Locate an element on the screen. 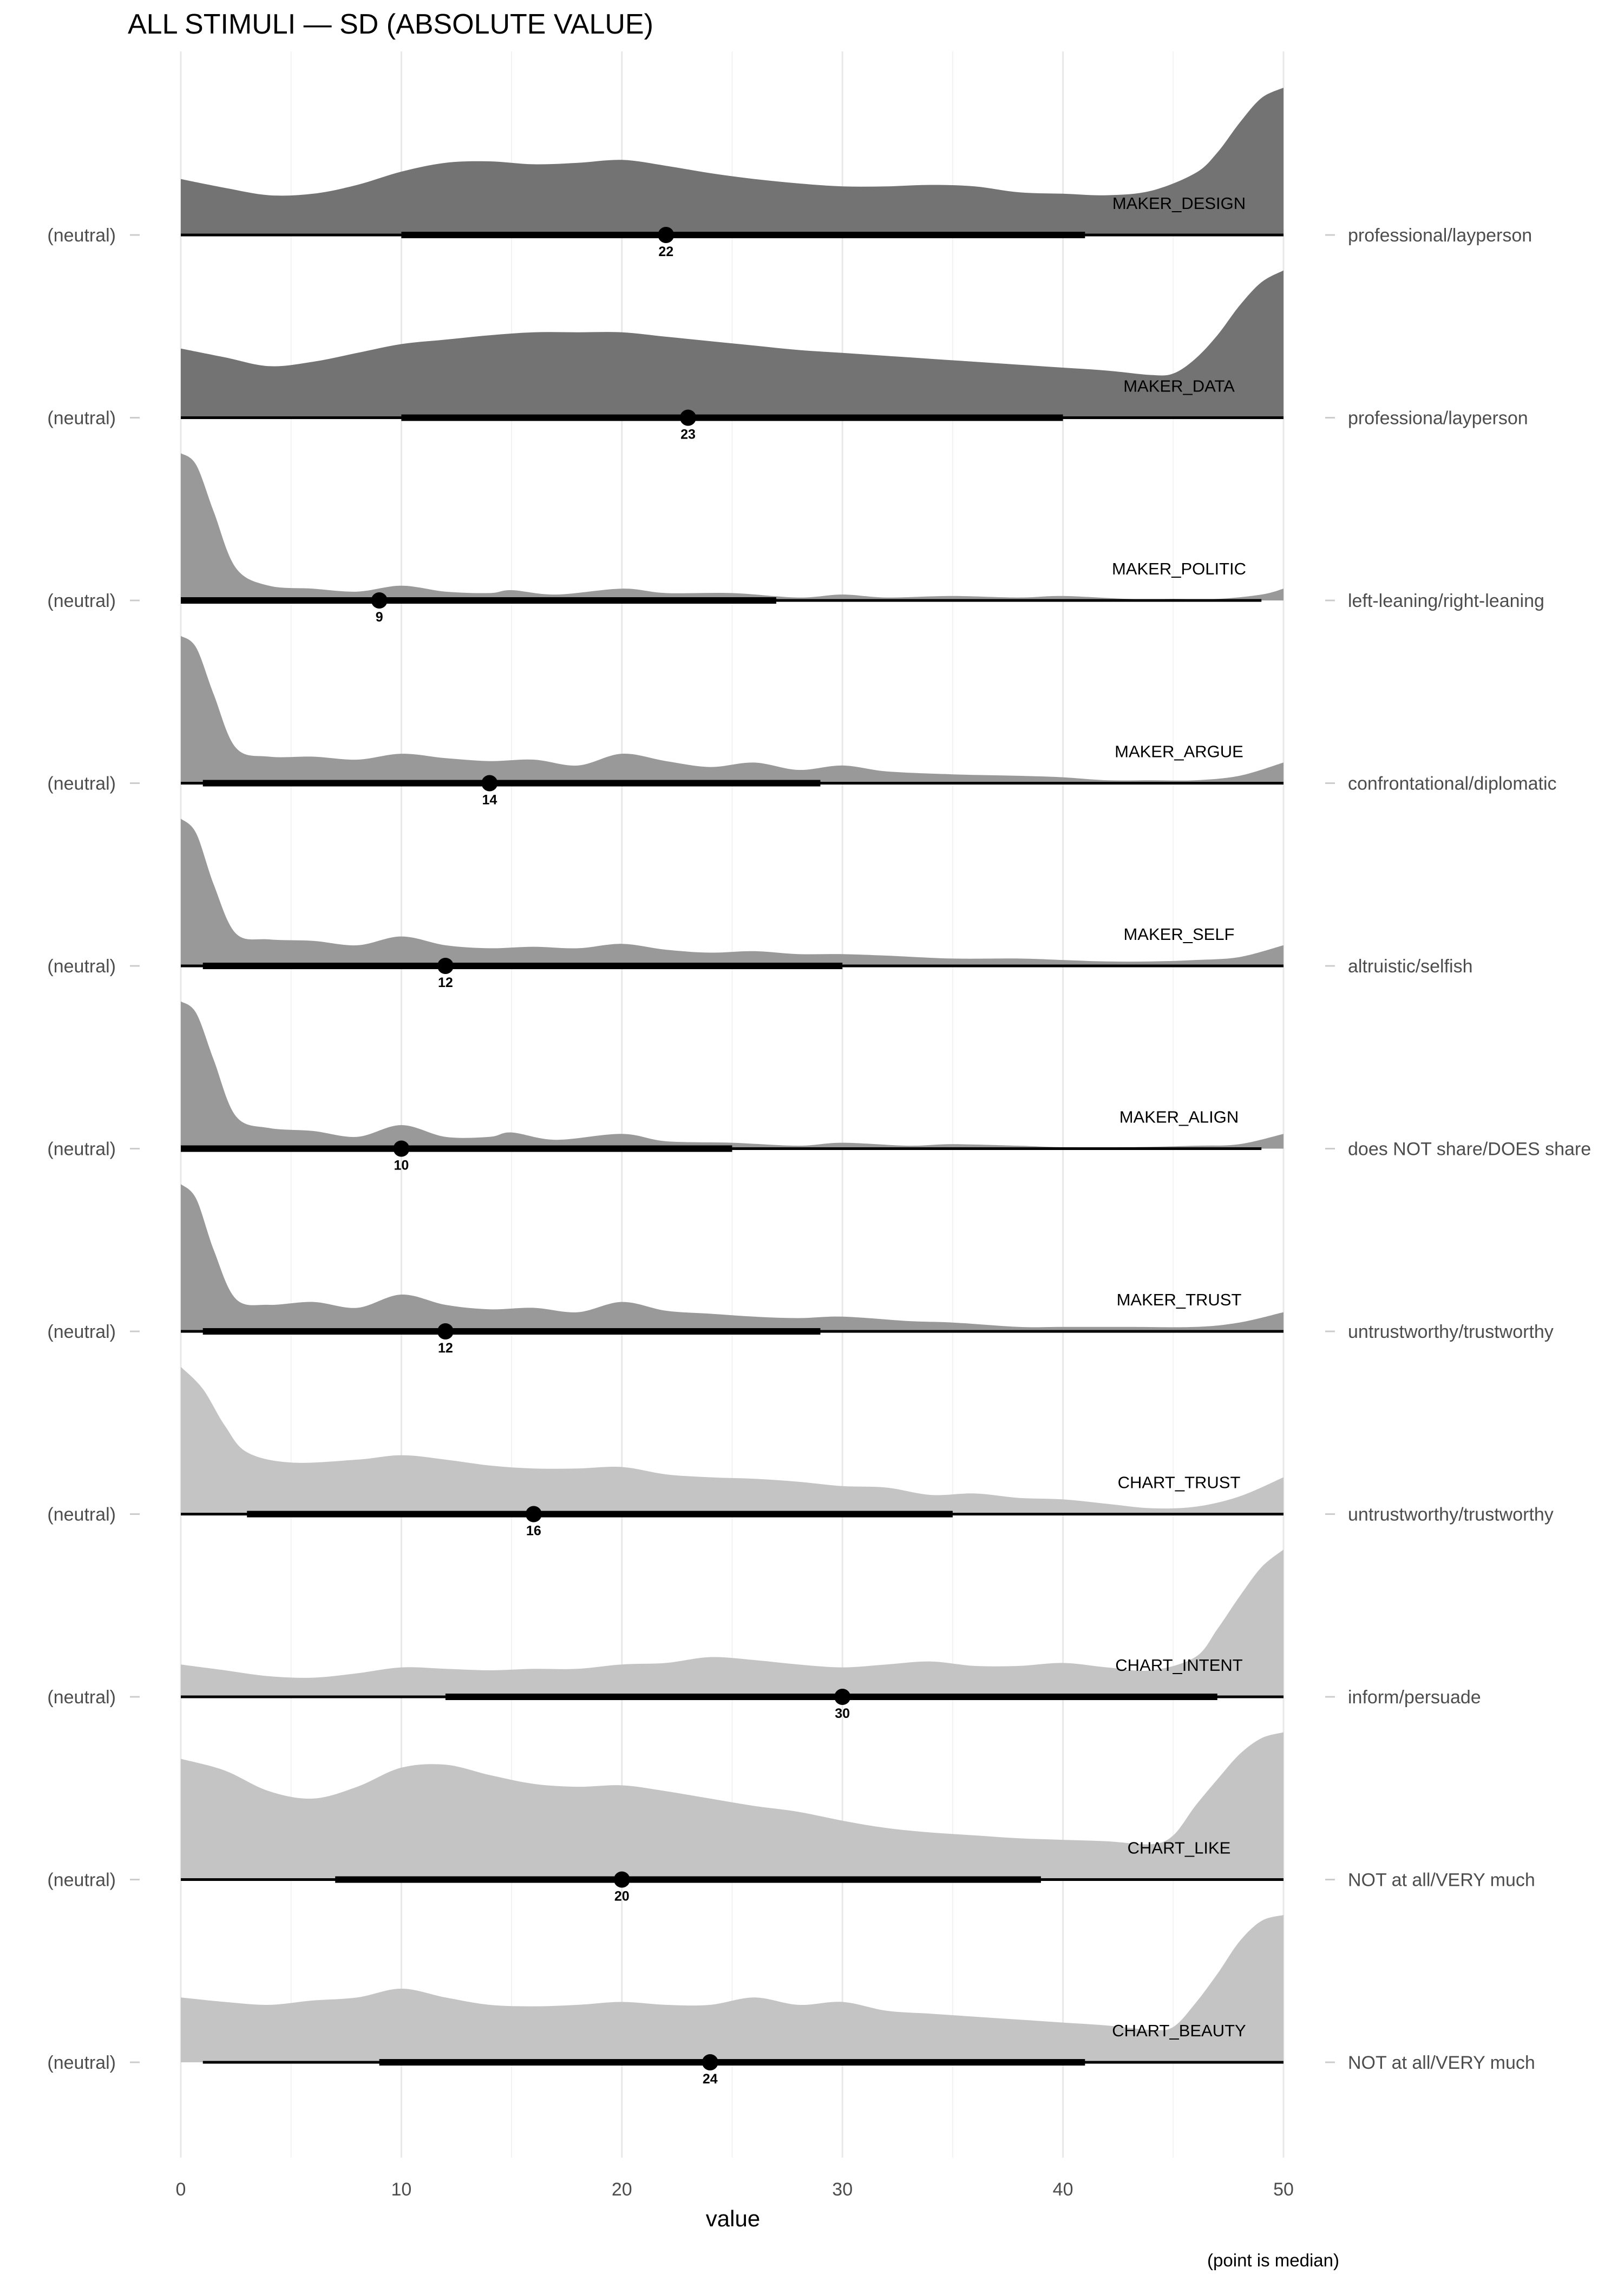 The height and width of the screenshot is (2274, 1624). x-tick-label: 10 is located at coordinates (401, 2190).